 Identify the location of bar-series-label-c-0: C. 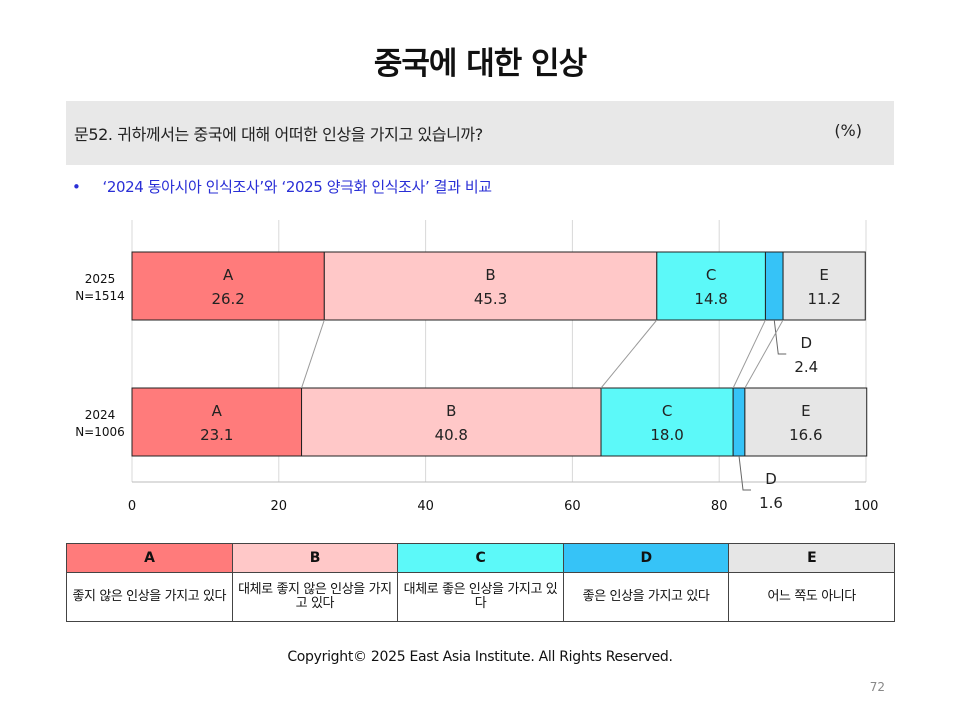
(711, 275).